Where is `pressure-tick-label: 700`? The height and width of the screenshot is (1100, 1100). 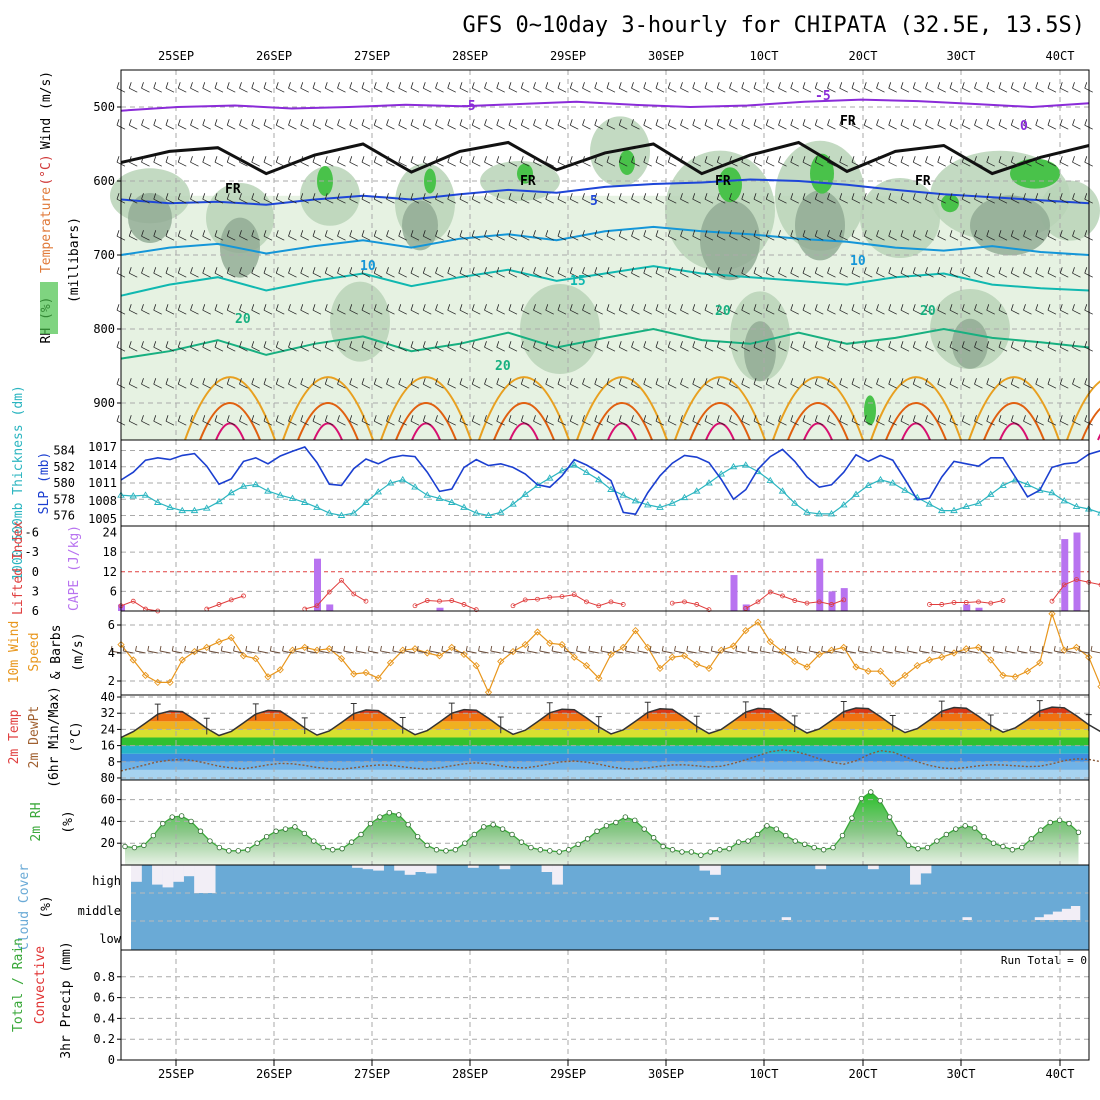 pressure-tick-label: 700 is located at coordinates (104, 255).